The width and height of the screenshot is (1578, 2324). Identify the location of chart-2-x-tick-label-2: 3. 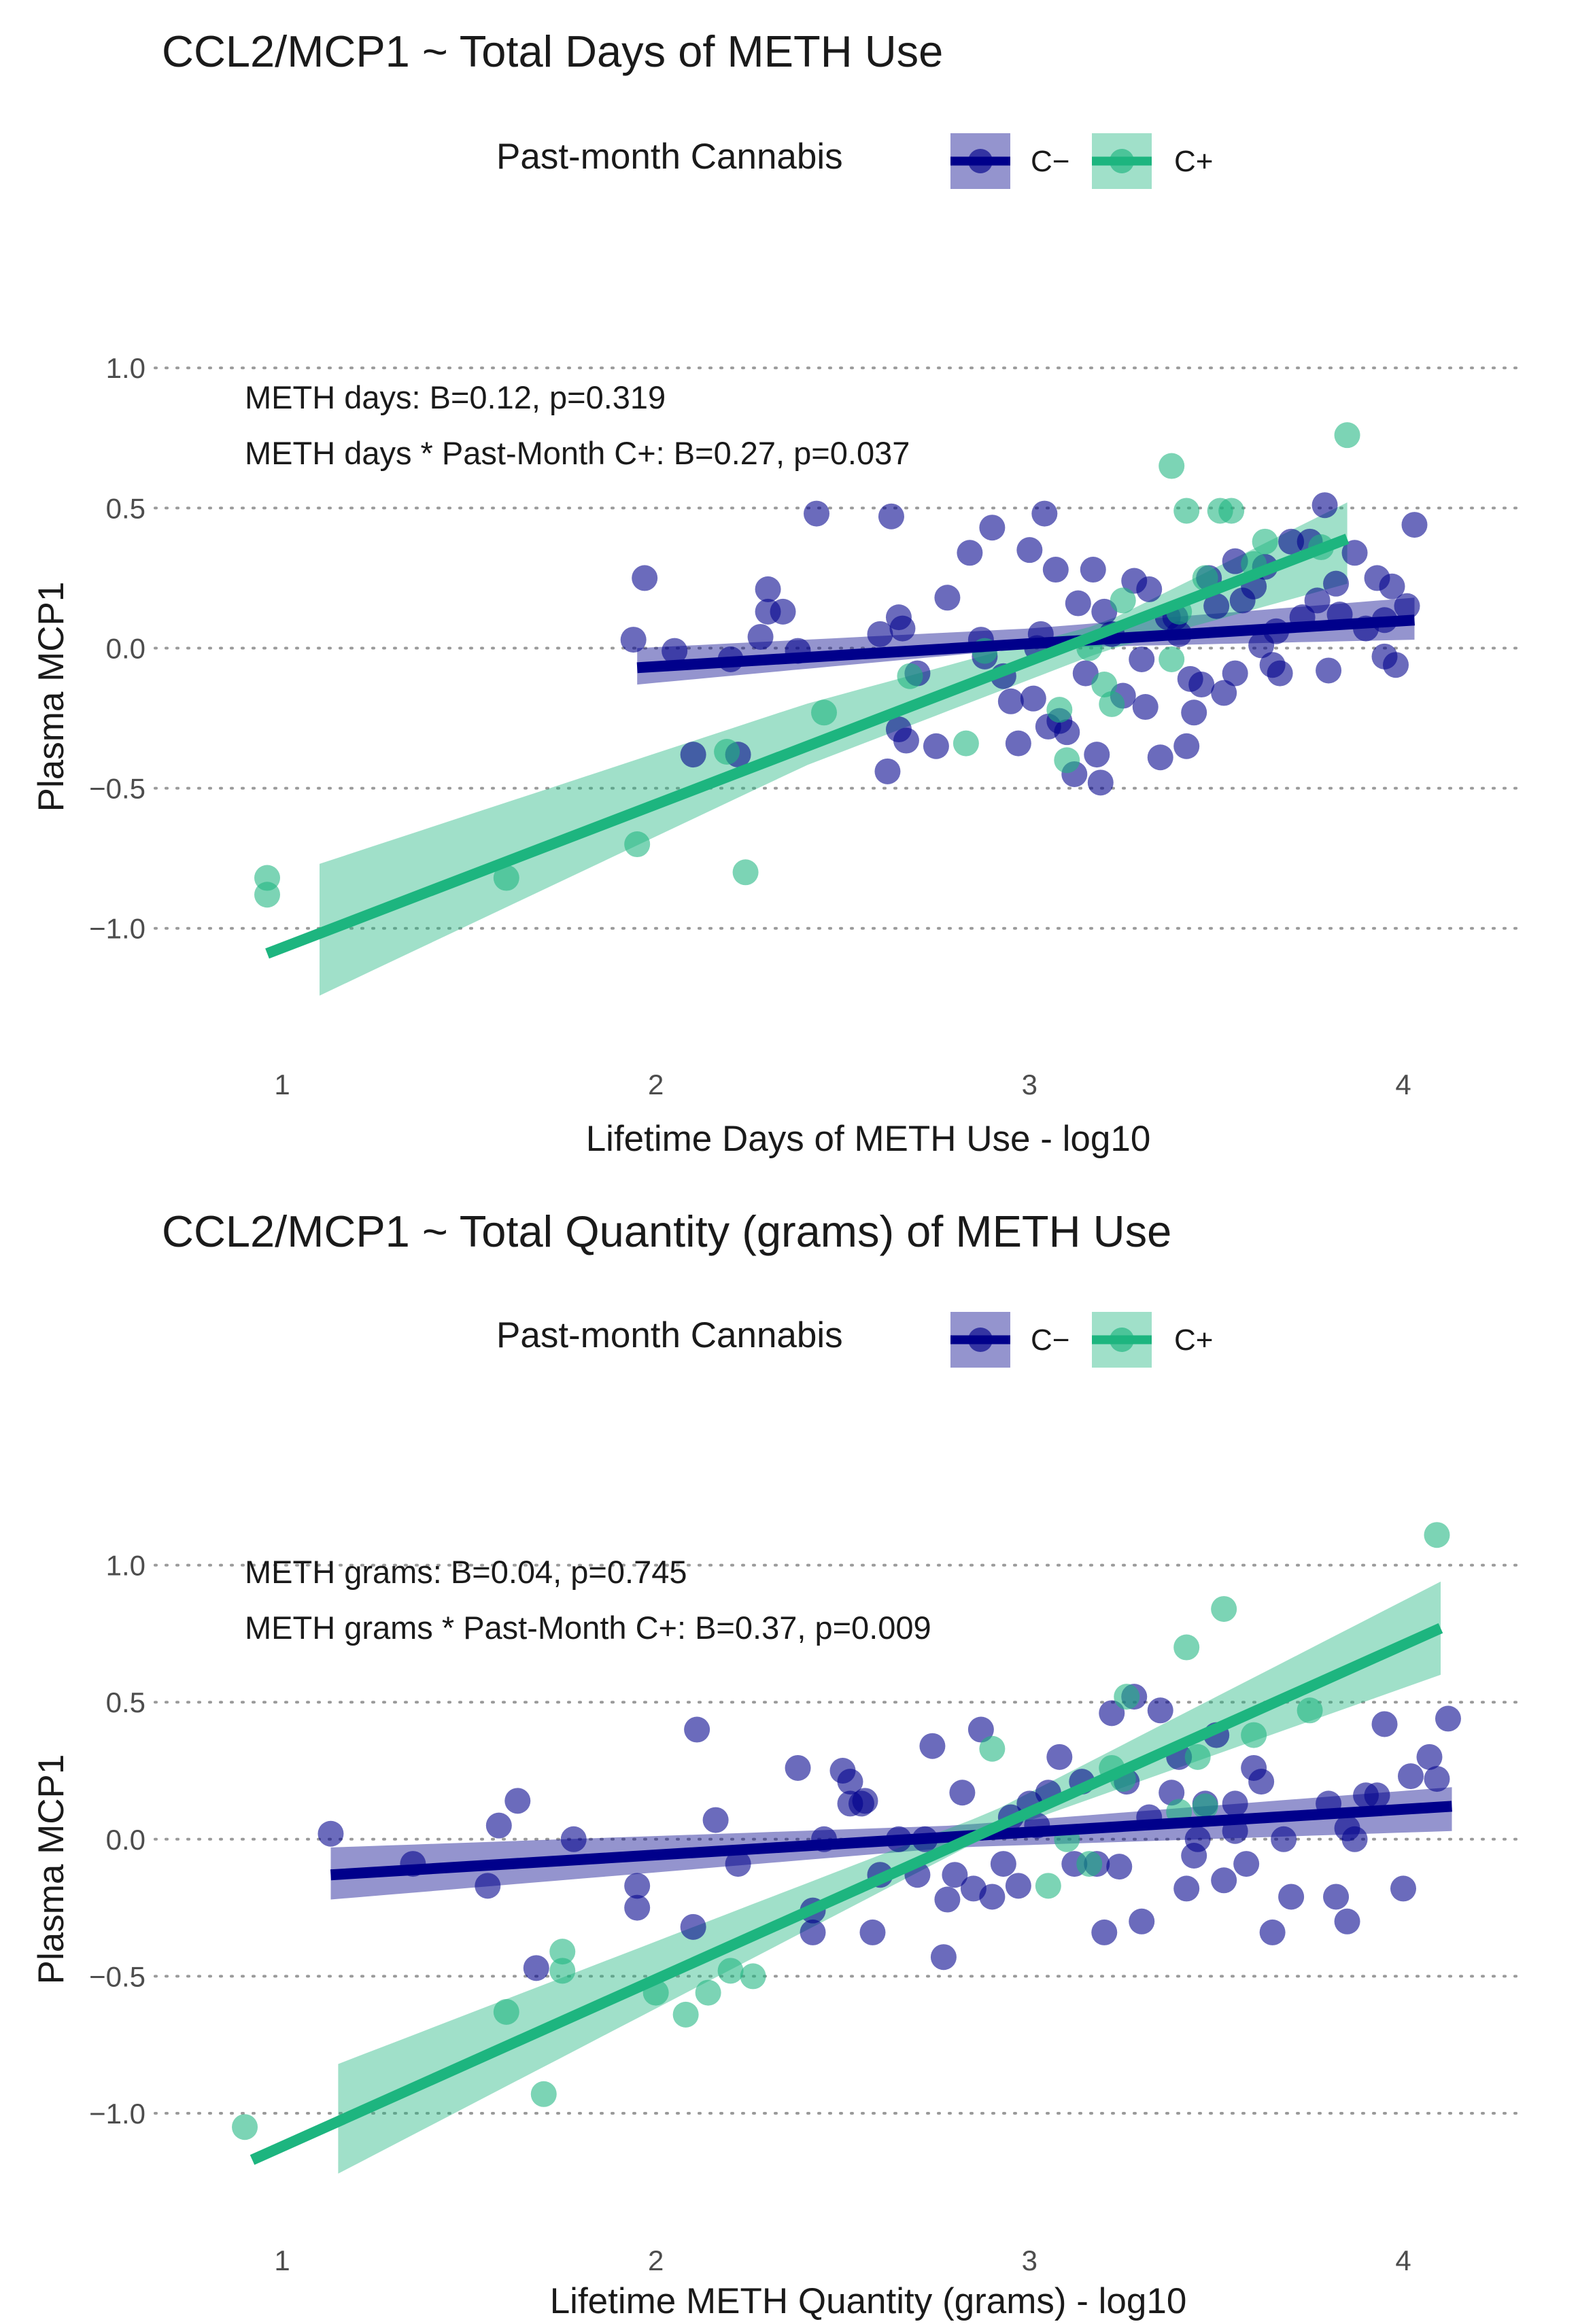
(1029, 2260).